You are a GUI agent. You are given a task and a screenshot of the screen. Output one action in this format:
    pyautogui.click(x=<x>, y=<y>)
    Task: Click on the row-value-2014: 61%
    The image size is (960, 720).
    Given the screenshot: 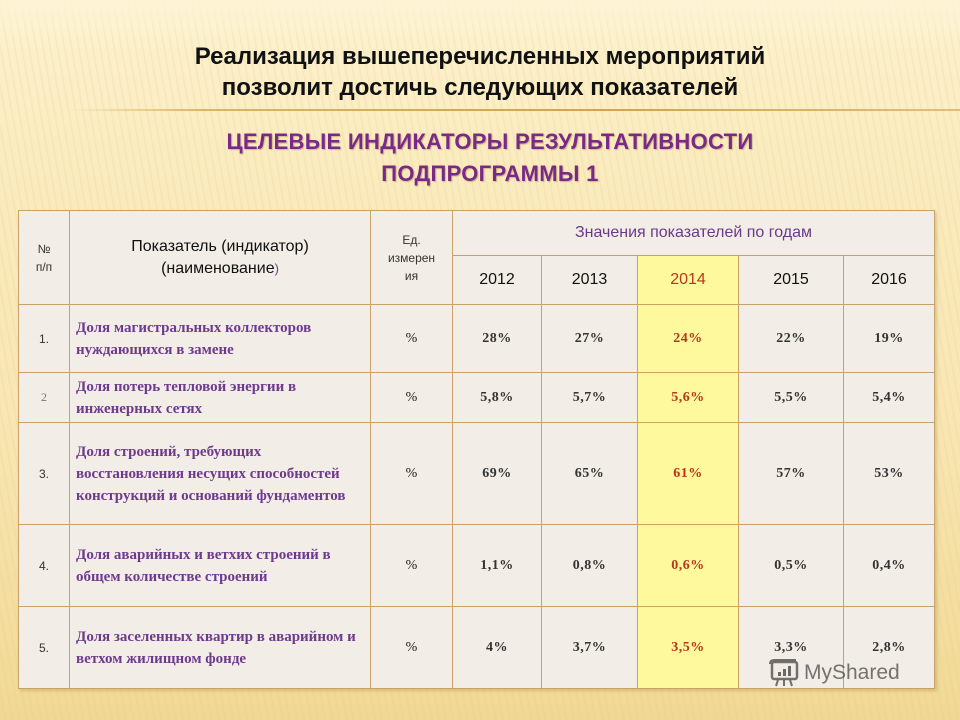 What is the action you would take?
    pyautogui.click(x=688, y=473)
    